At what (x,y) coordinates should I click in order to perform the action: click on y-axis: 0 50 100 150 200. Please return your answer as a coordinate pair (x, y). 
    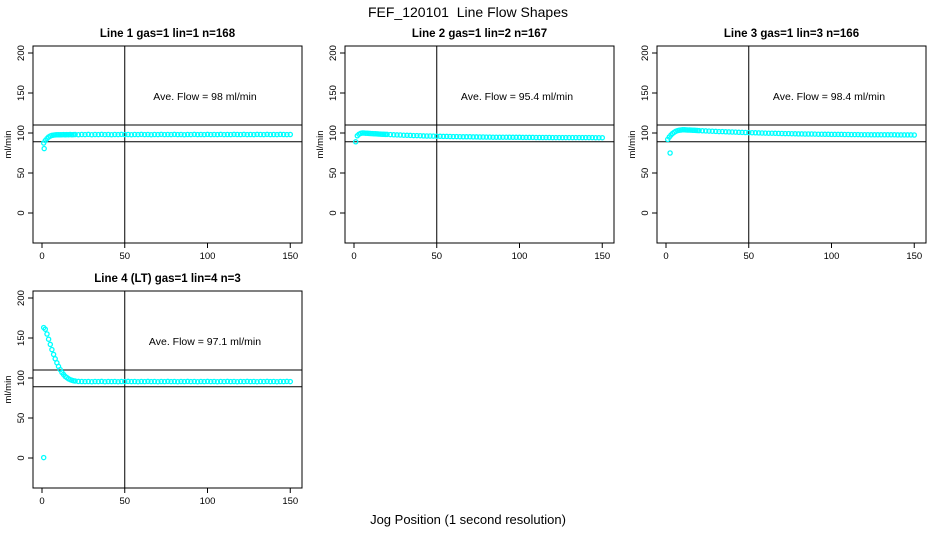
    Looking at the image, I should click on (648, 130).